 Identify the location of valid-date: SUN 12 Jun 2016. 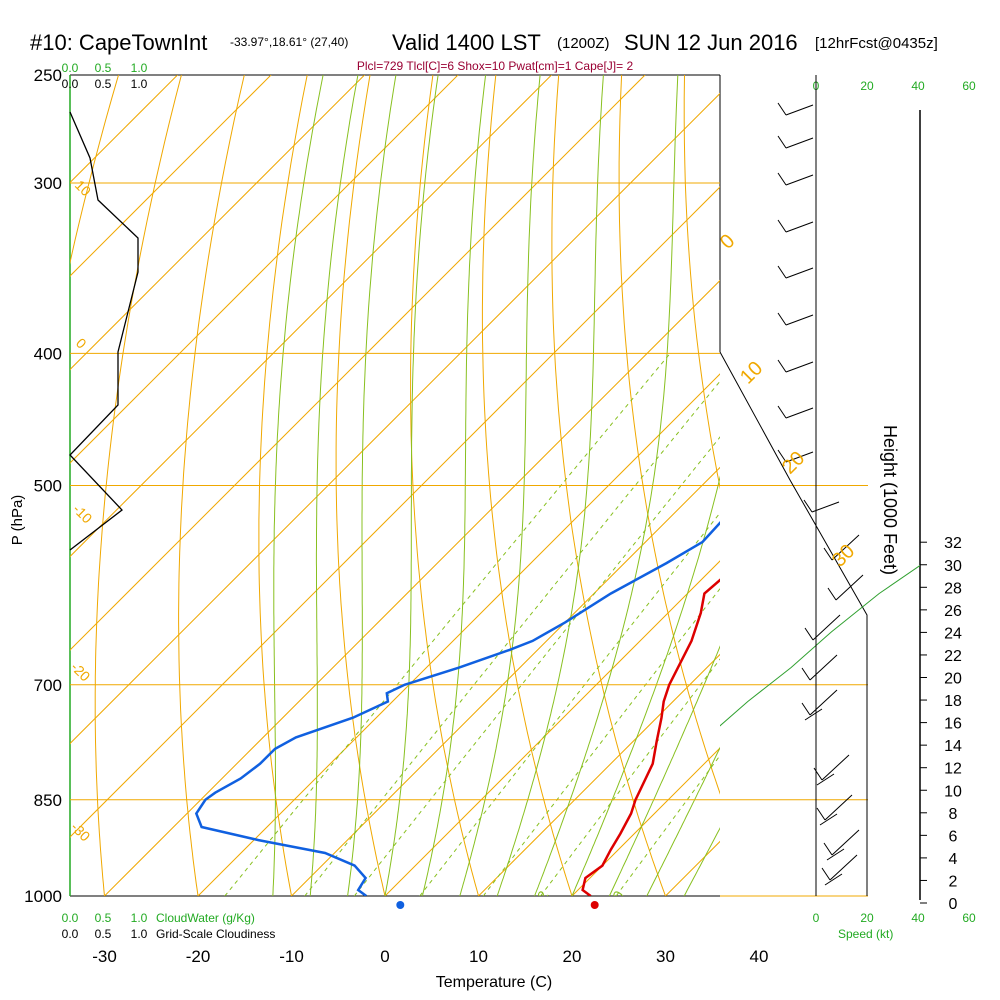
(711, 42).